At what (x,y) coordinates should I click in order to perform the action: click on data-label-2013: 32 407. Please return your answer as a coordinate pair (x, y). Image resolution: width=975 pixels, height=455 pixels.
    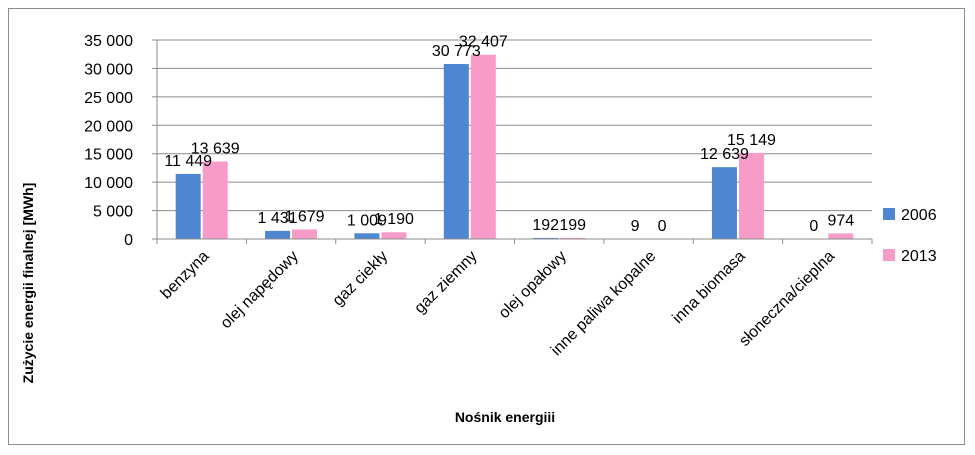
    Looking at the image, I should click on (483, 42).